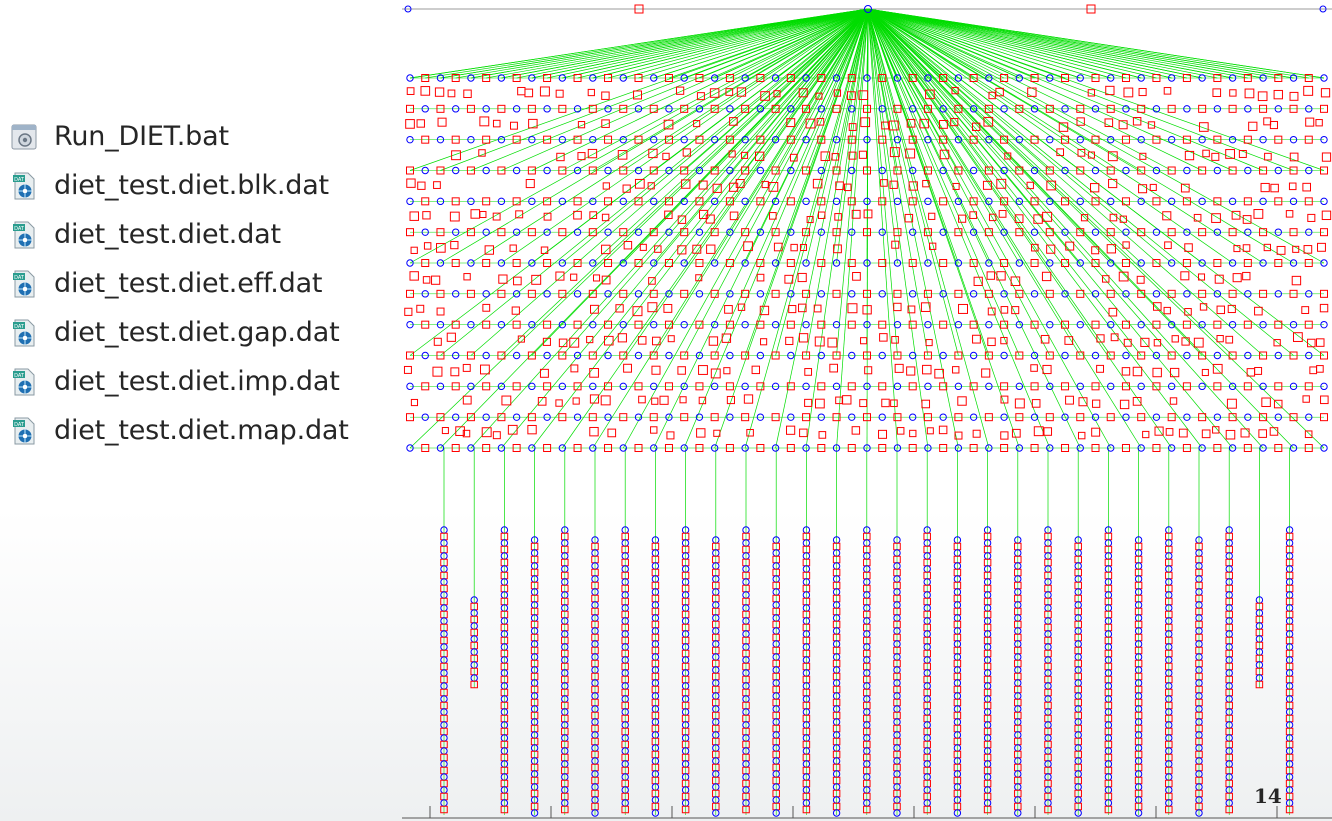  I want to click on file-item: DAT diet_test.diet.map.dat, so click(179, 430).